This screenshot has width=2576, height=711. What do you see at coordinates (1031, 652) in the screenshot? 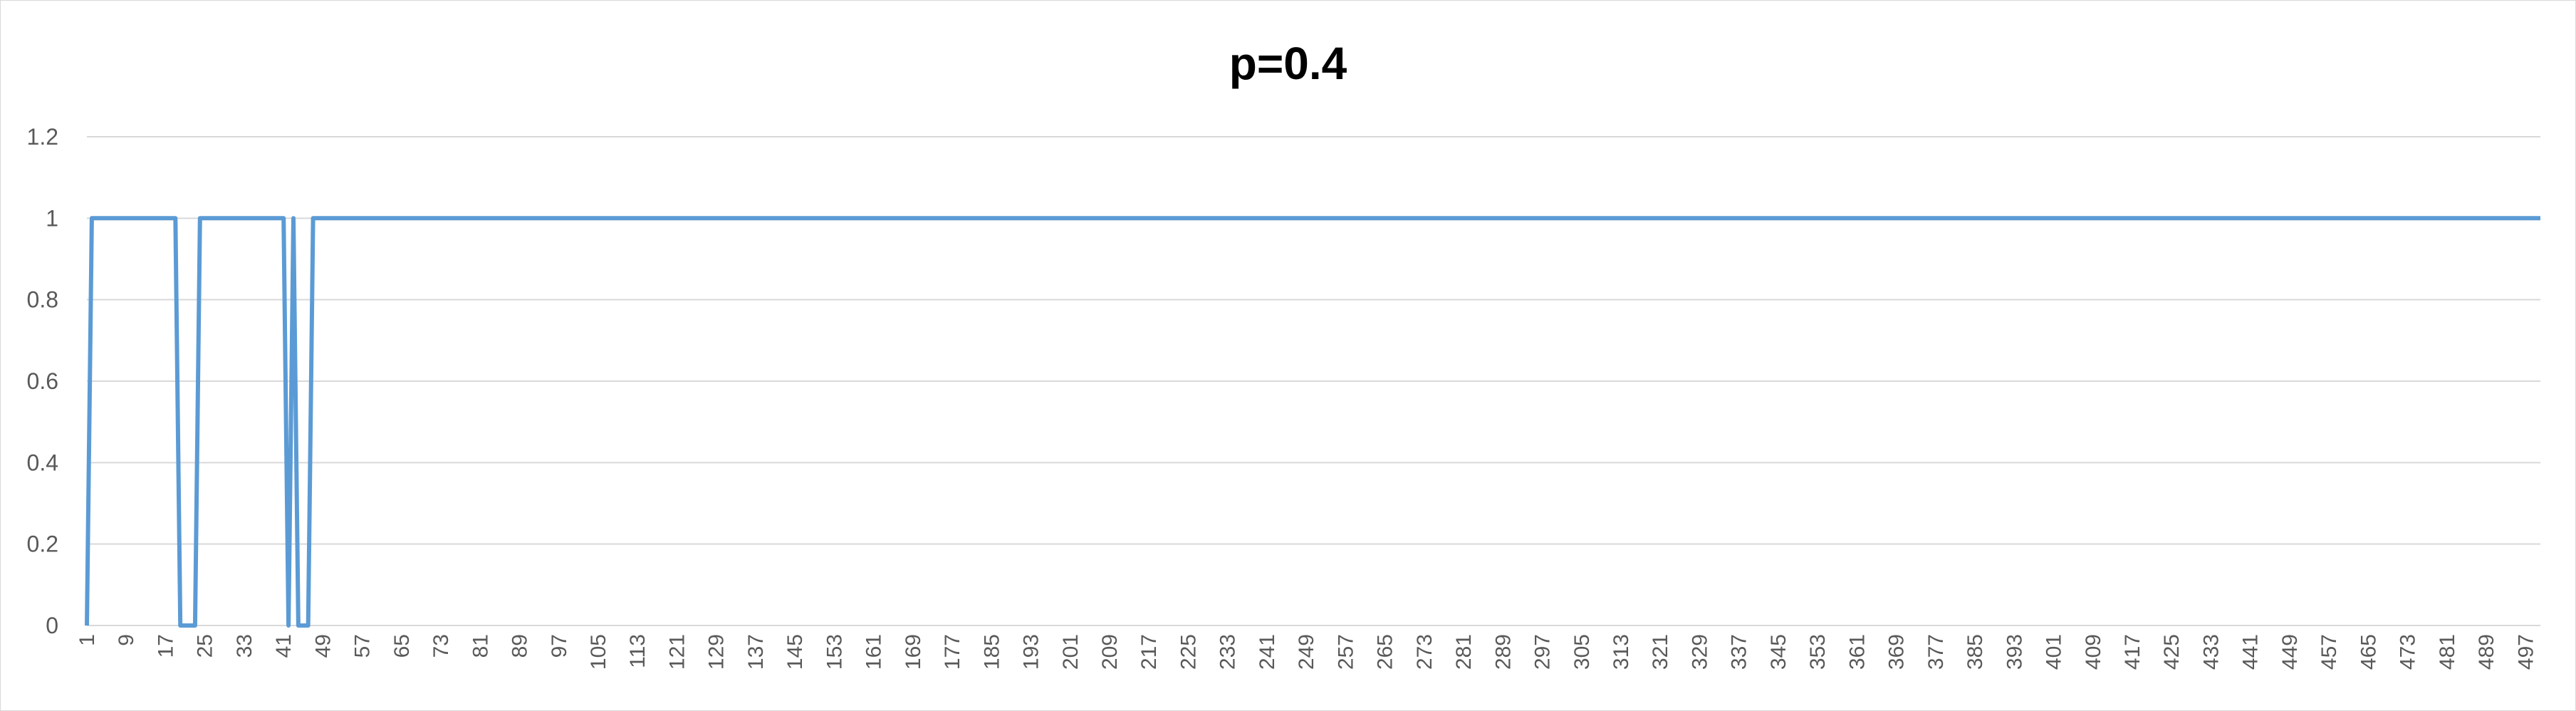
I see `x-tick-label: 193` at bounding box center [1031, 652].